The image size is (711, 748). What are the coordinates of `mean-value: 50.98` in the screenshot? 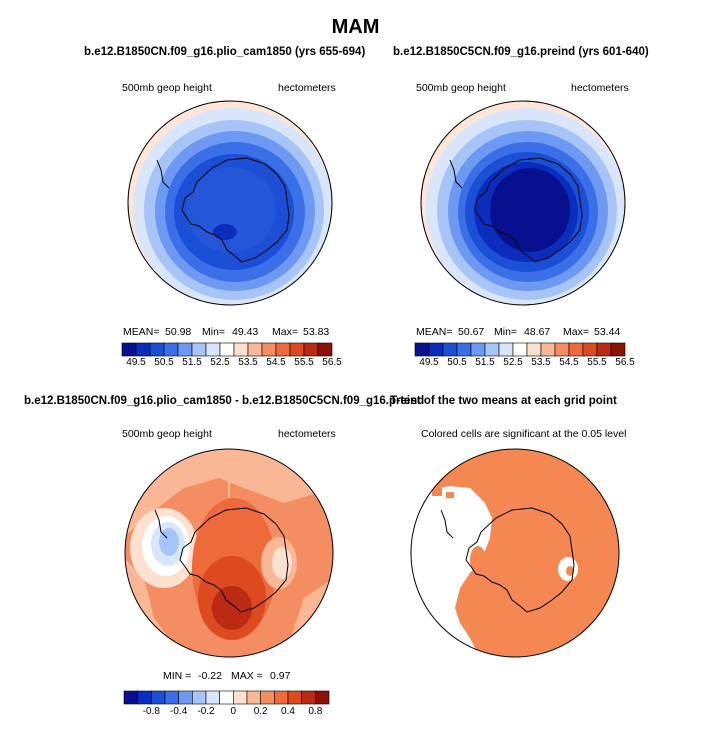 It's located at (178, 332).